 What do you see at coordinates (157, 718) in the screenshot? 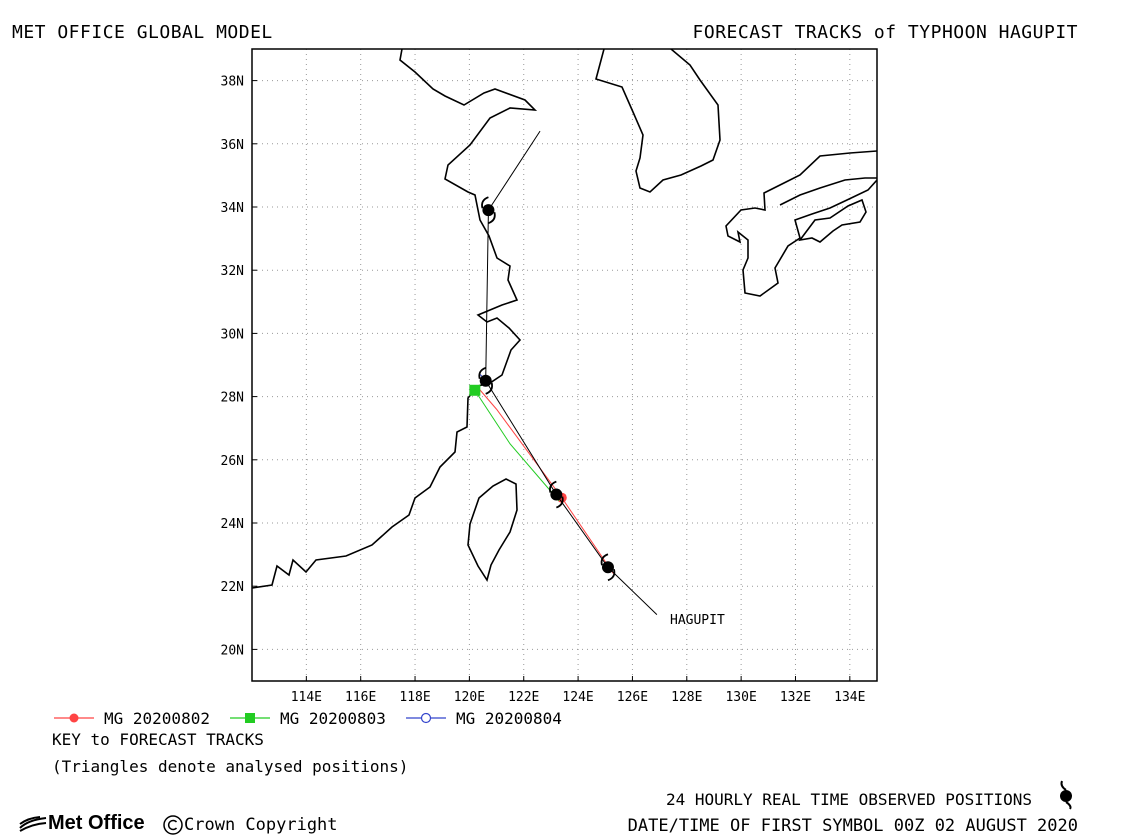
I see `legend-label: MG 20200802` at bounding box center [157, 718].